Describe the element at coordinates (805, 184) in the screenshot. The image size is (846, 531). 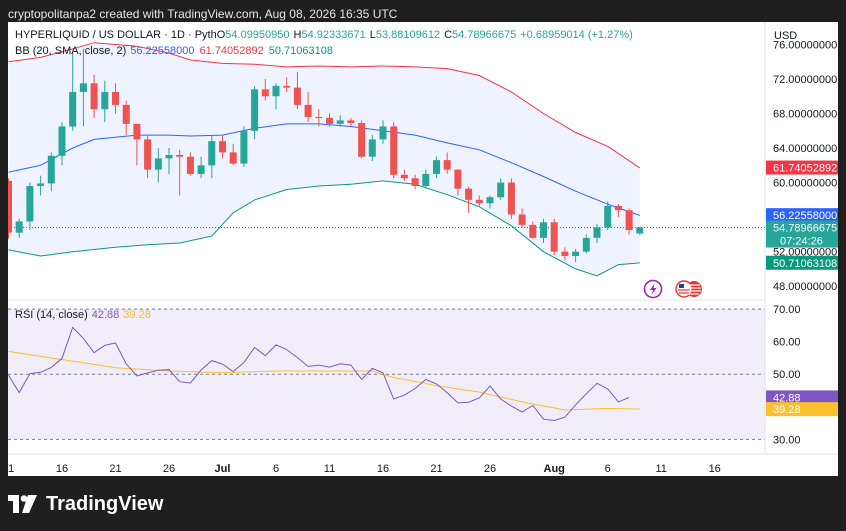
I see `price-tick-label: 60.00000000` at that location.